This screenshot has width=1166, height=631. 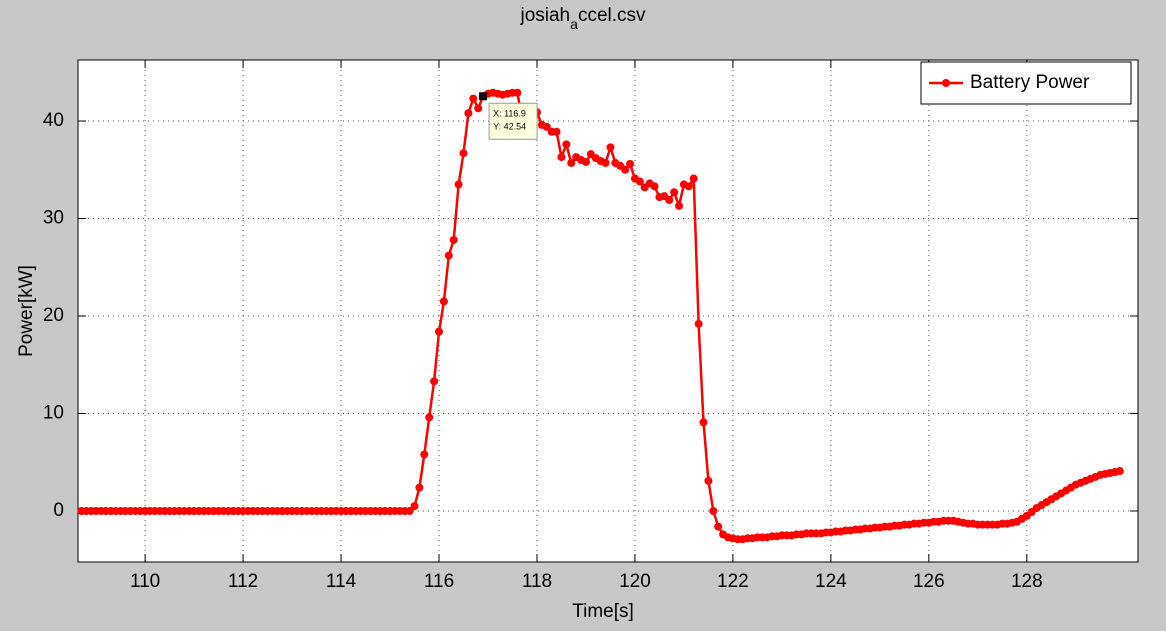 What do you see at coordinates (439, 581) in the screenshot?
I see `x-tick-label: 116` at bounding box center [439, 581].